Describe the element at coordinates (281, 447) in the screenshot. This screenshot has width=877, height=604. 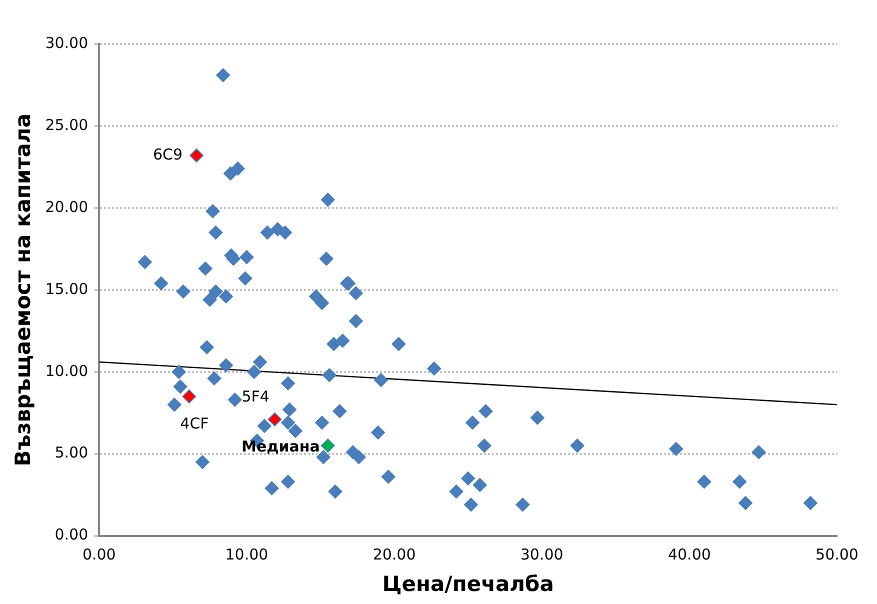
I see `annotation: Медиана` at that location.